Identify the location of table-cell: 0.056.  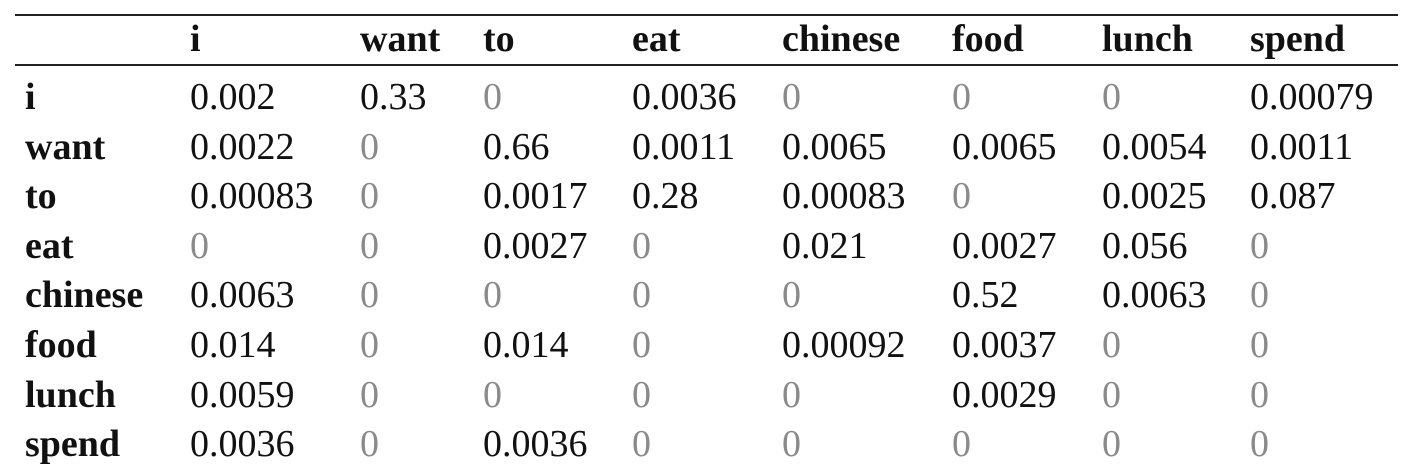
(1145, 245).